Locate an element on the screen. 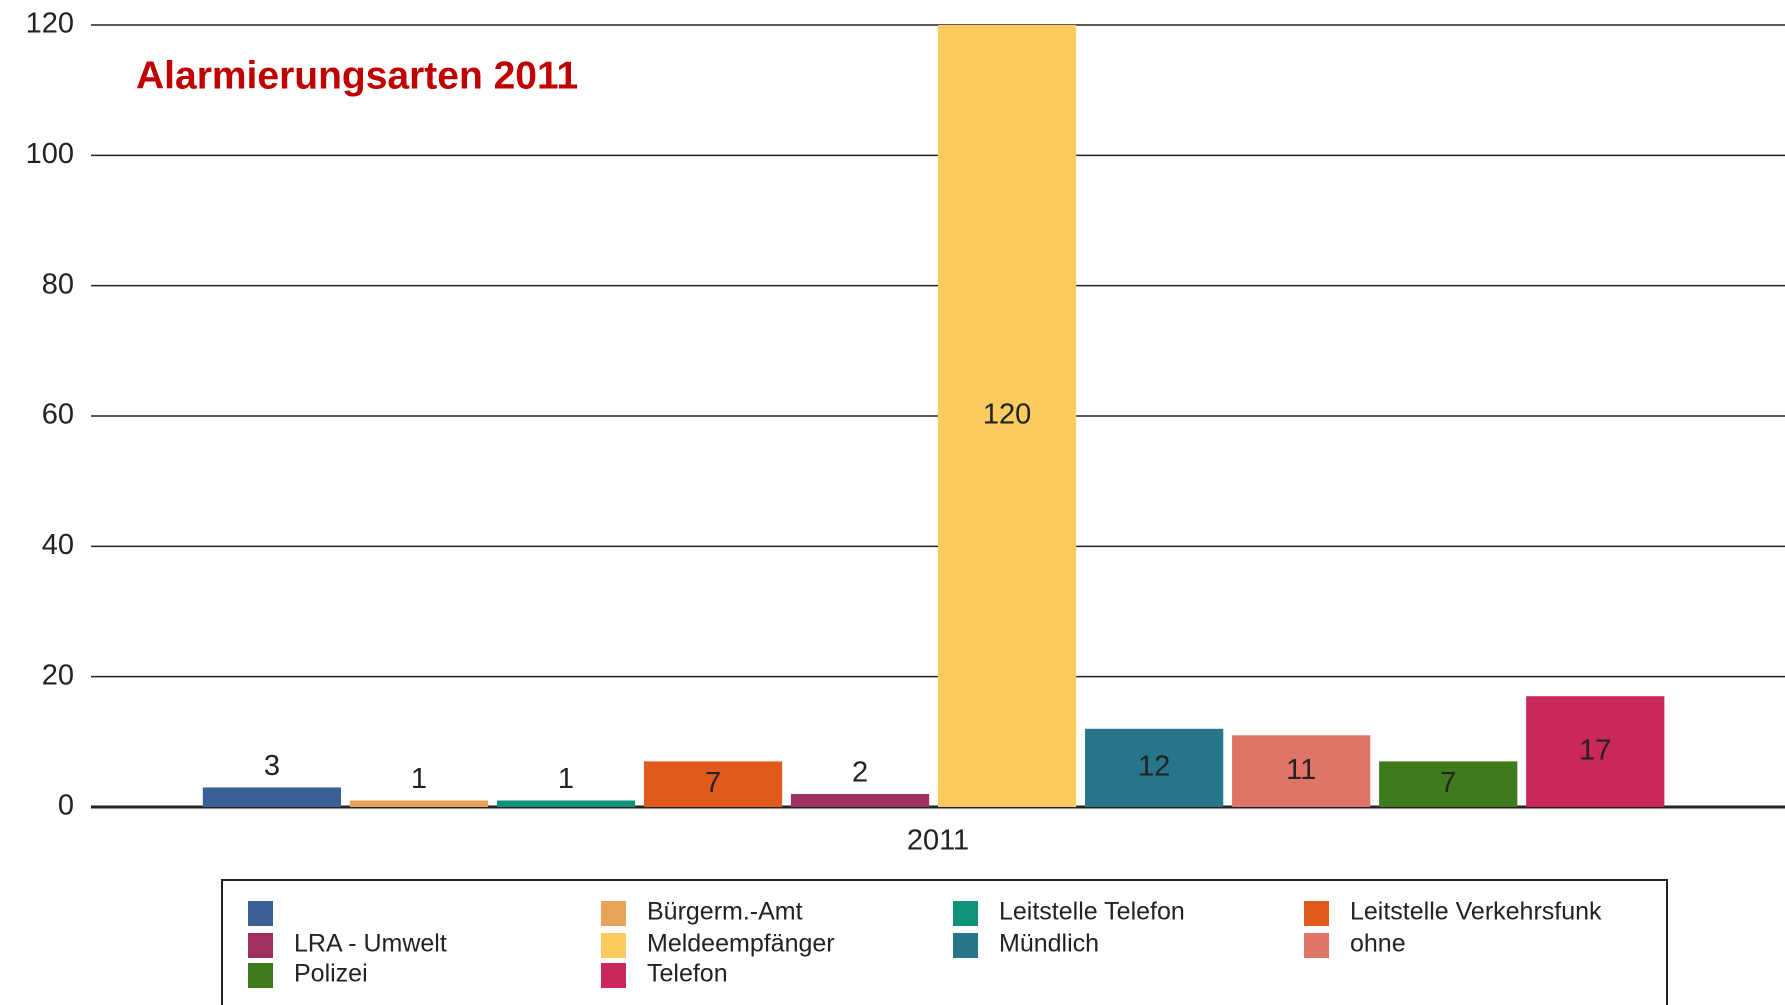 The width and height of the screenshot is (1785, 1005). legend-box is located at coordinates (944, 942).